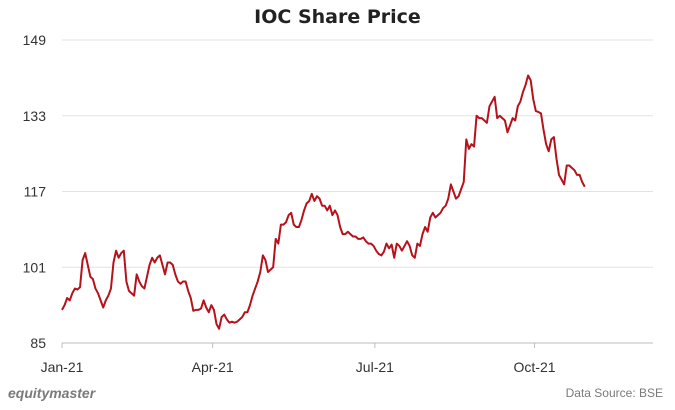 Image resolution: width=675 pixels, height=410 pixels. Describe the element at coordinates (35, 116) in the screenshot. I see `y-tick-label: 133` at that location.